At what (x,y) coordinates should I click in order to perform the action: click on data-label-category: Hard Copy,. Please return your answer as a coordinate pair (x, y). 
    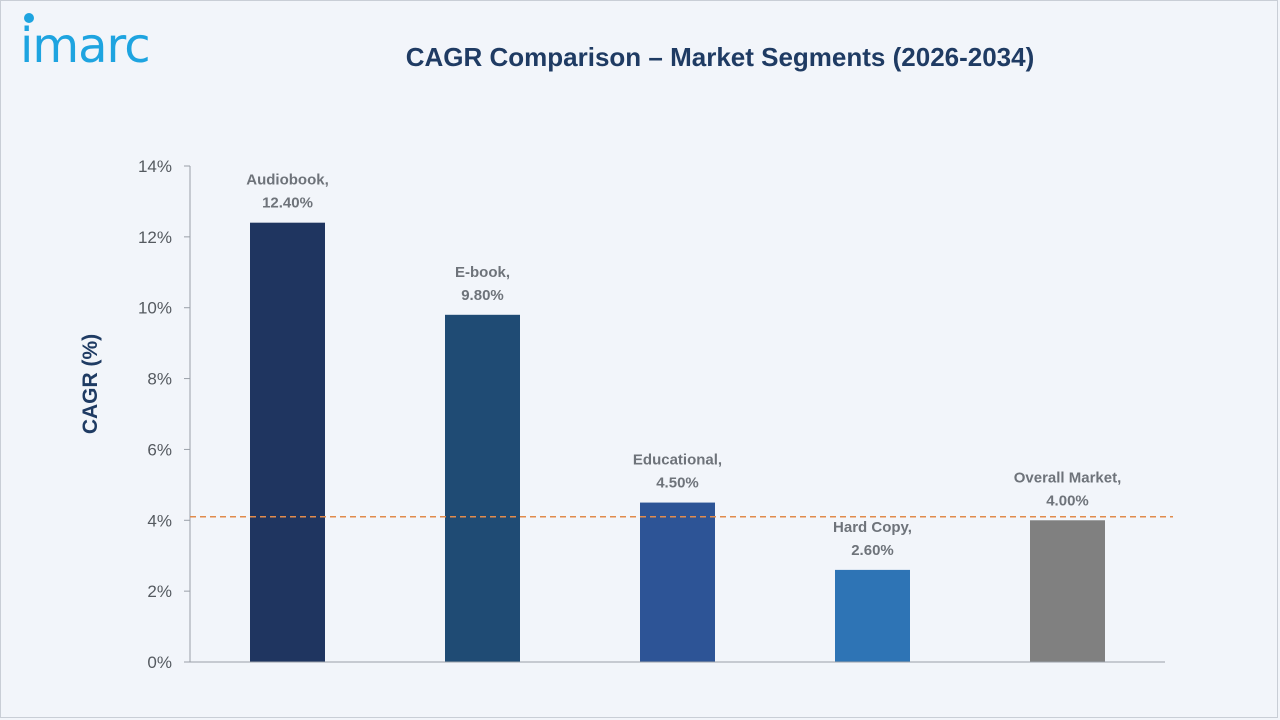
    Looking at the image, I should click on (872, 527).